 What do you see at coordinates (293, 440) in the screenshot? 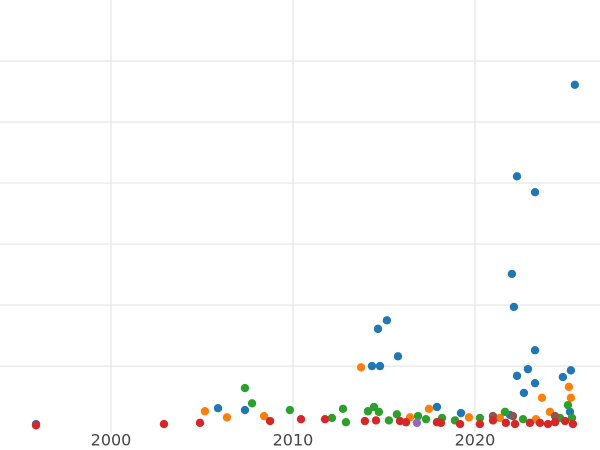
I see `x-tick-label: 2010` at bounding box center [293, 440].